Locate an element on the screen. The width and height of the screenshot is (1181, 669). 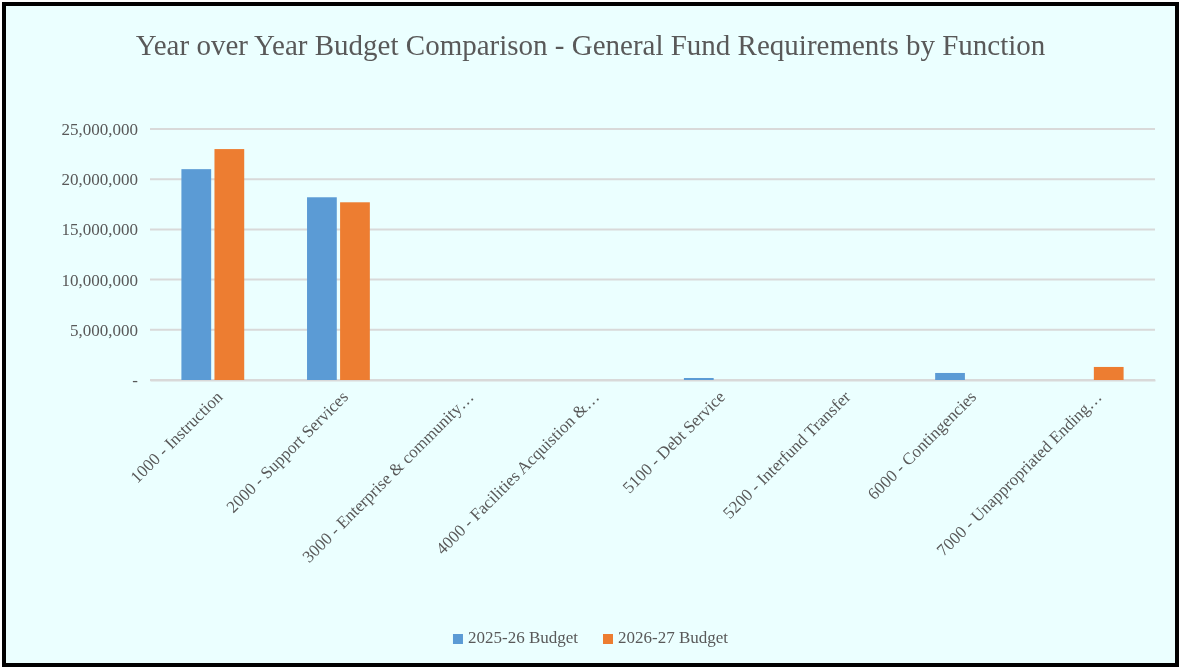
y-tick-label: - is located at coordinates (135, 380).